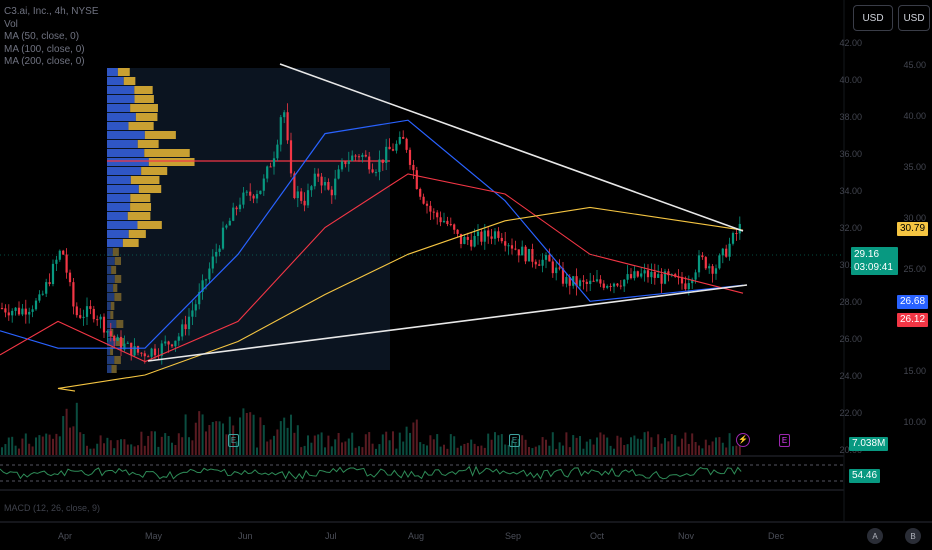 This screenshot has height=550, width=932. Describe the element at coordinates (743, 440) in the screenshot. I see `lightning-event-icon: ⚡` at that location.